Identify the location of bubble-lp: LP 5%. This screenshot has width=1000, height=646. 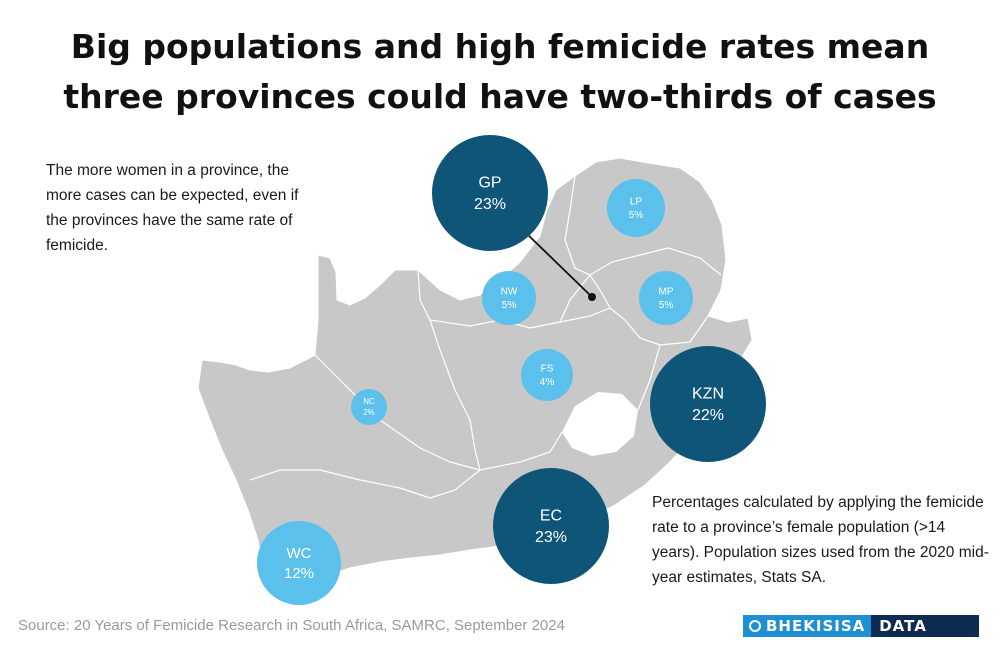
(636, 208).